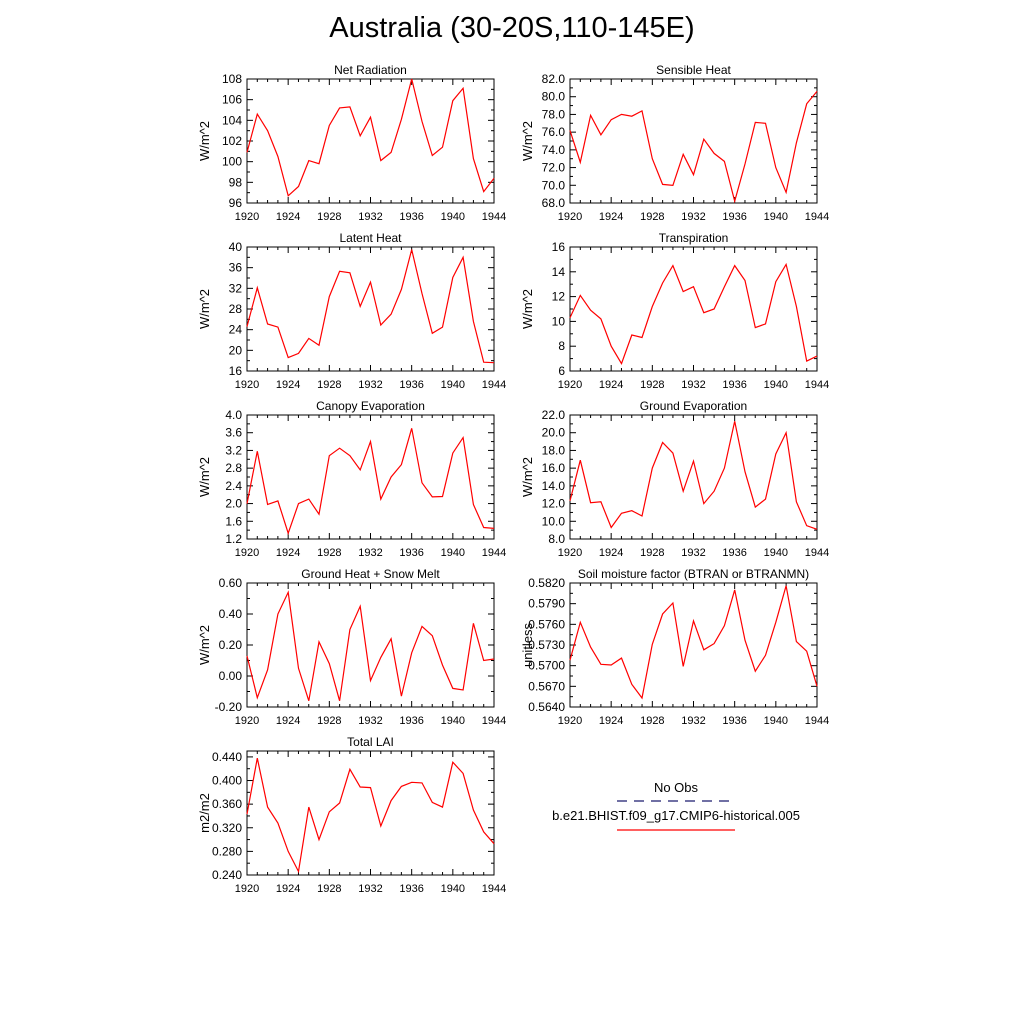 This screenshot has width=1024, height=1024. What do you see at coordinates (236, 350) in the screenshot?
I see `y-tick-label: 20` at bounding box center [236, 350].